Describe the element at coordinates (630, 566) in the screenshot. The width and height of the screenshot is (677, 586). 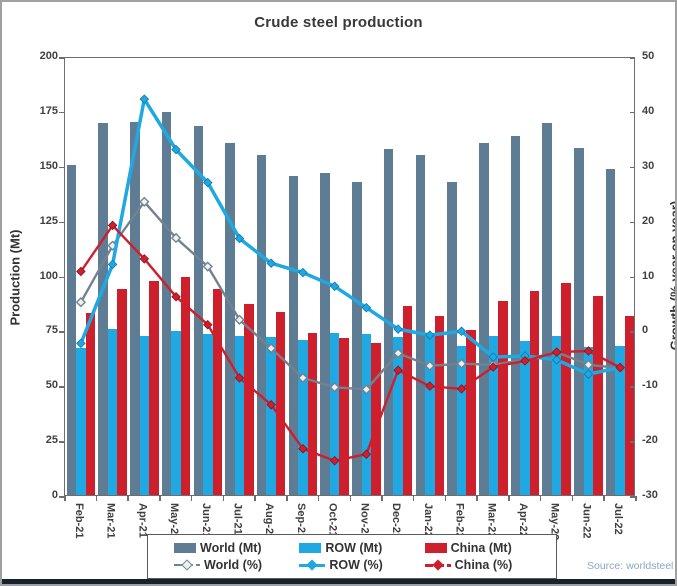
I see `source-credit: Source: worldsteel` at that location.